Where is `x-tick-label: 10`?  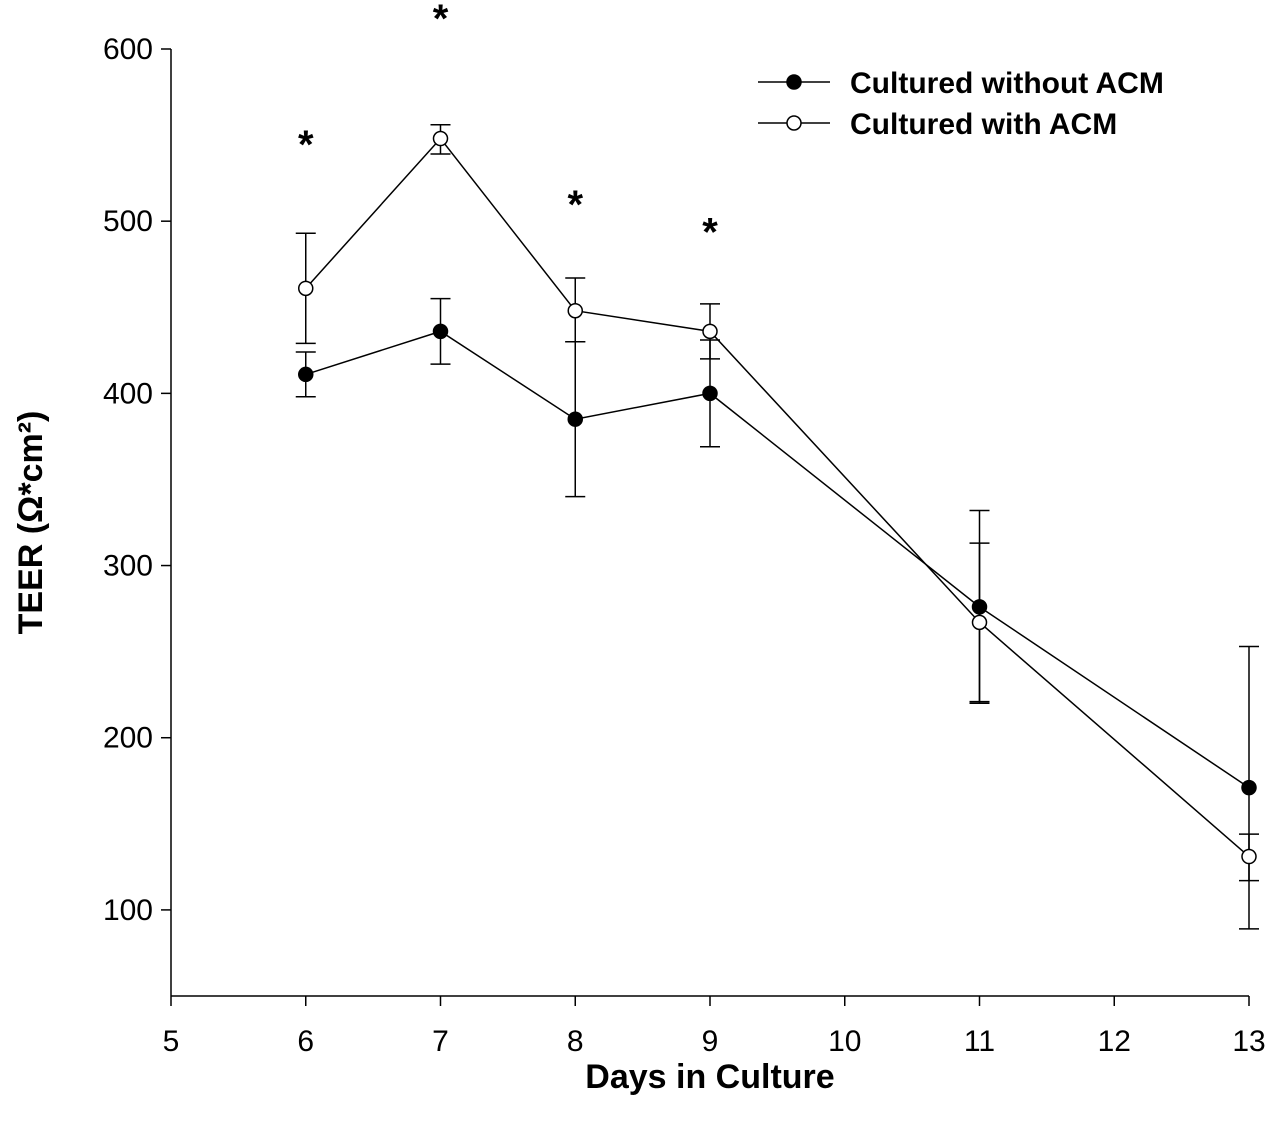 x-tick-label: 10 is located at coordinates (844, 1041).